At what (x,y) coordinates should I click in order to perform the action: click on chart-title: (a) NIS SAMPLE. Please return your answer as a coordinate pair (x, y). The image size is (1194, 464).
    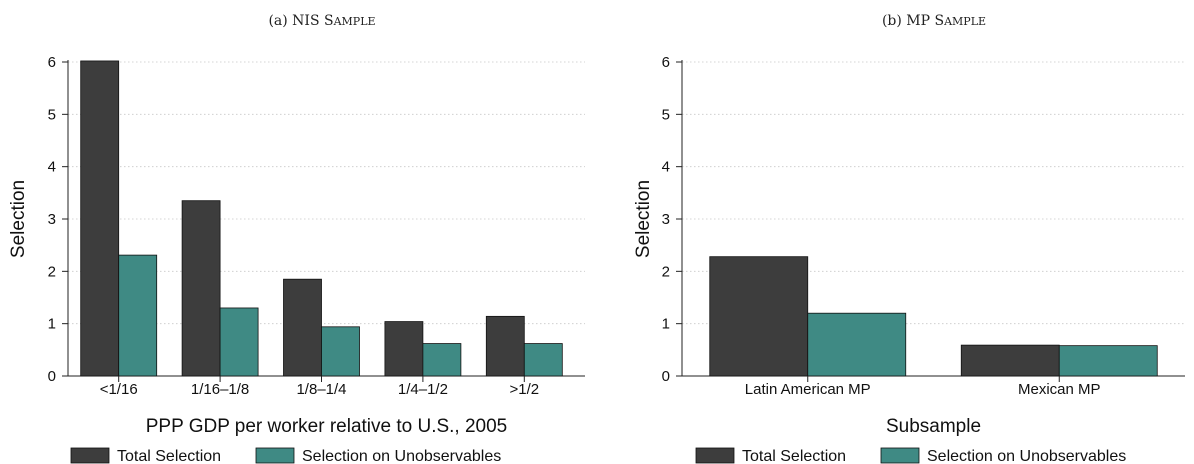
    Looking at the image, I should click on (321, 21).